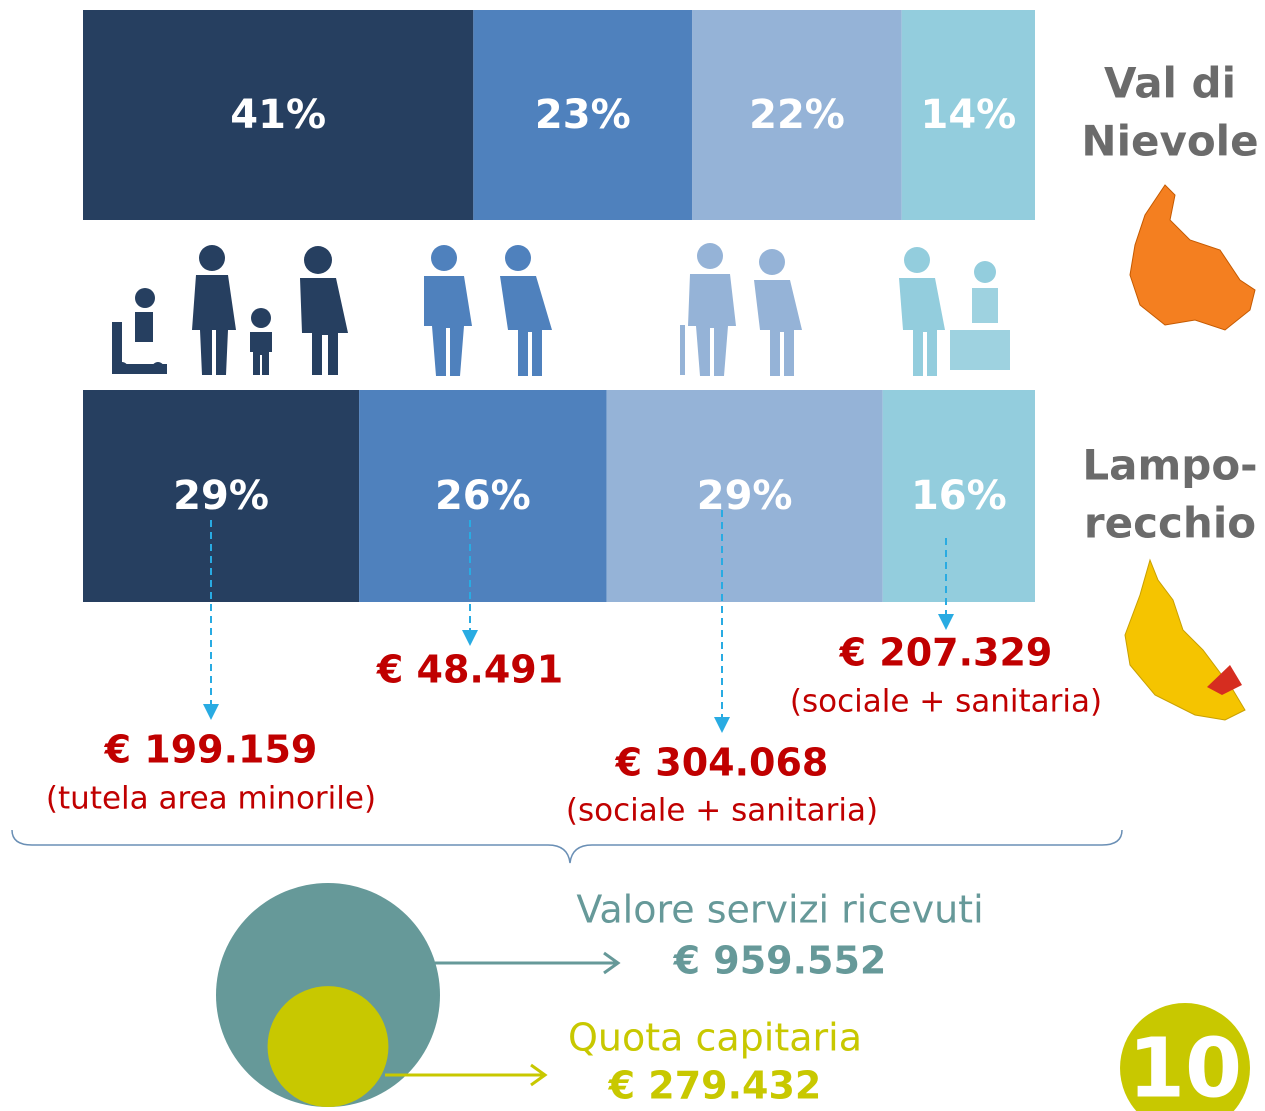  I want to click on icons, so click(561, 309).